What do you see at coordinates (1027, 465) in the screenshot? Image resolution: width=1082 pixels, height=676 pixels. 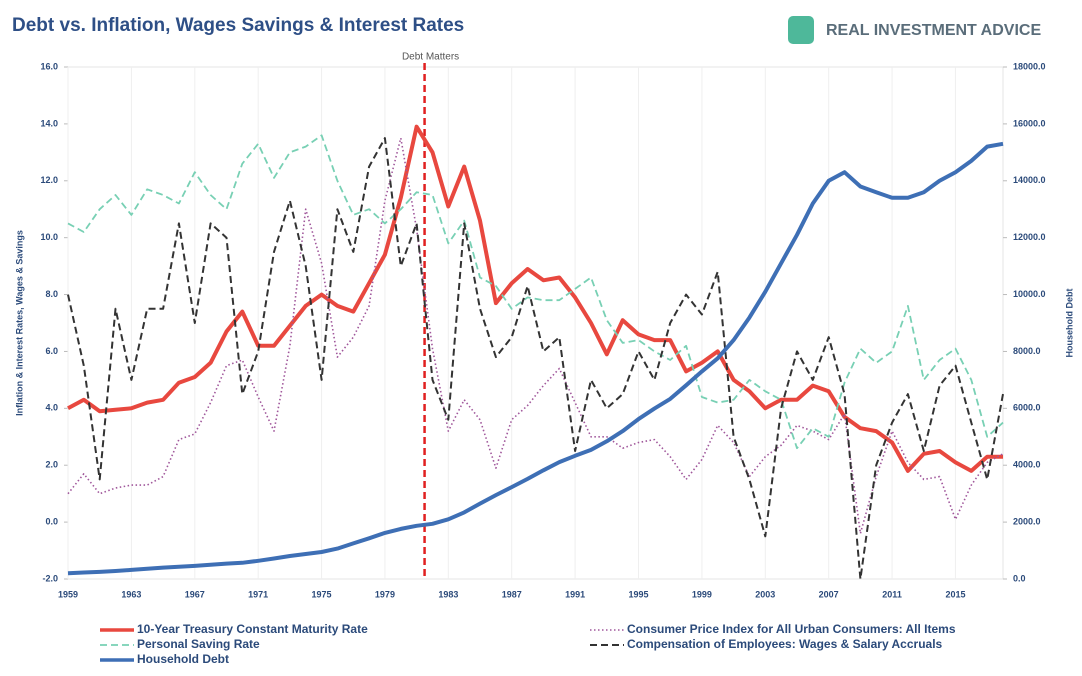 I see `y2-tick-label: 4000.0` at bounding box center [1027, 465].